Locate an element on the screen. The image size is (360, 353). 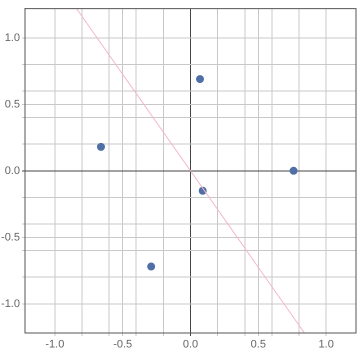
y-tick-label: 1.0 is located at coordinates (12, 38).